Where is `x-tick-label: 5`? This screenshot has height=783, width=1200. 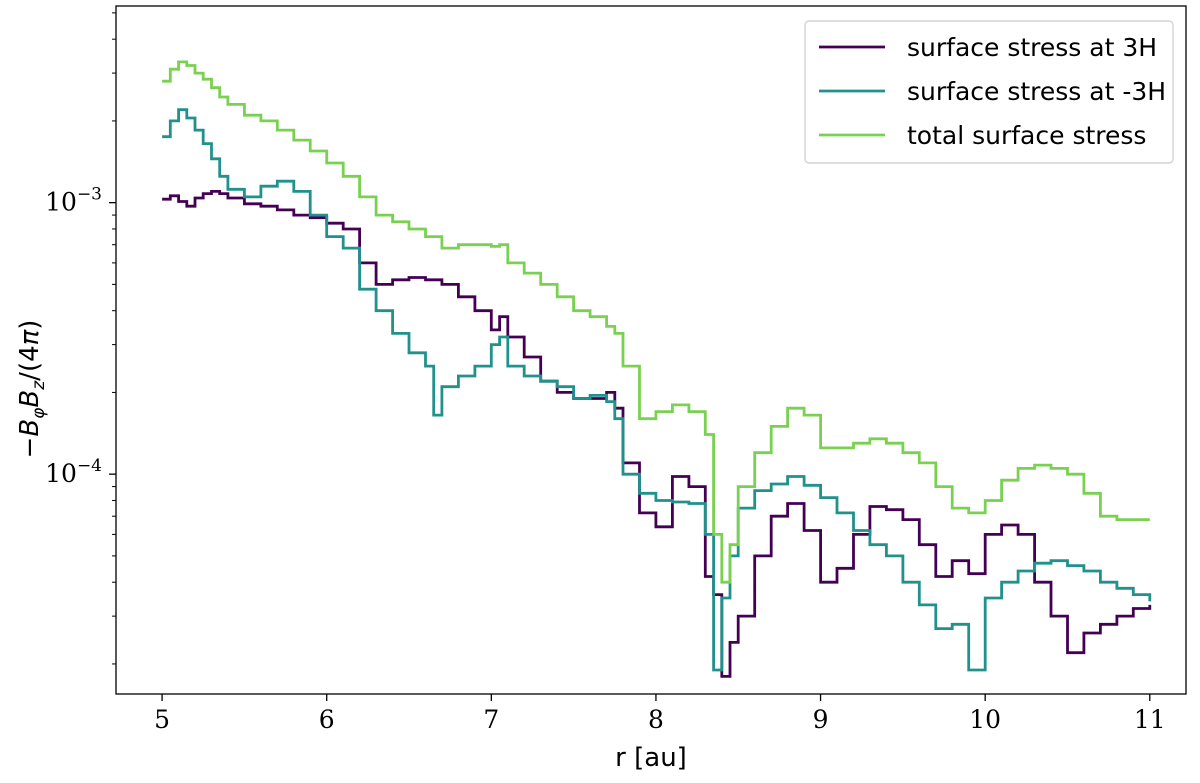 x-tick-label: 5 is located at coordinates (162, 719).